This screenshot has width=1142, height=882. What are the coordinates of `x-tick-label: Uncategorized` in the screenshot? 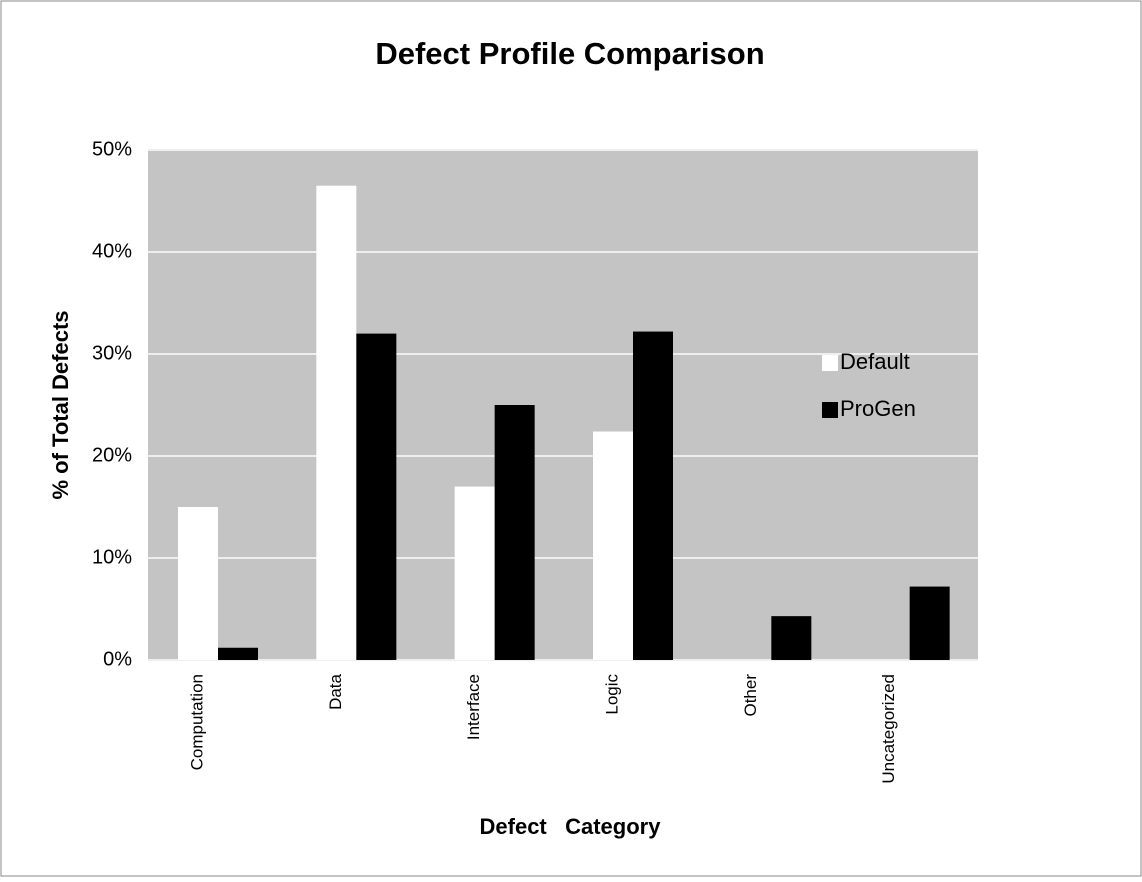 It's located at (888, 729).